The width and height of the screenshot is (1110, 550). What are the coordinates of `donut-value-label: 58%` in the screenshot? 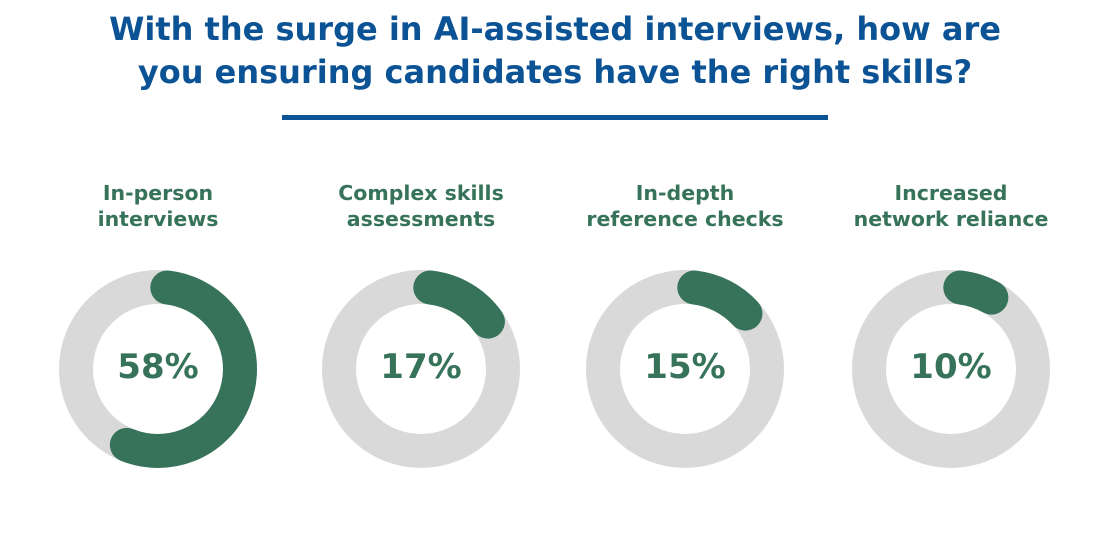 It's located at (158, 367).